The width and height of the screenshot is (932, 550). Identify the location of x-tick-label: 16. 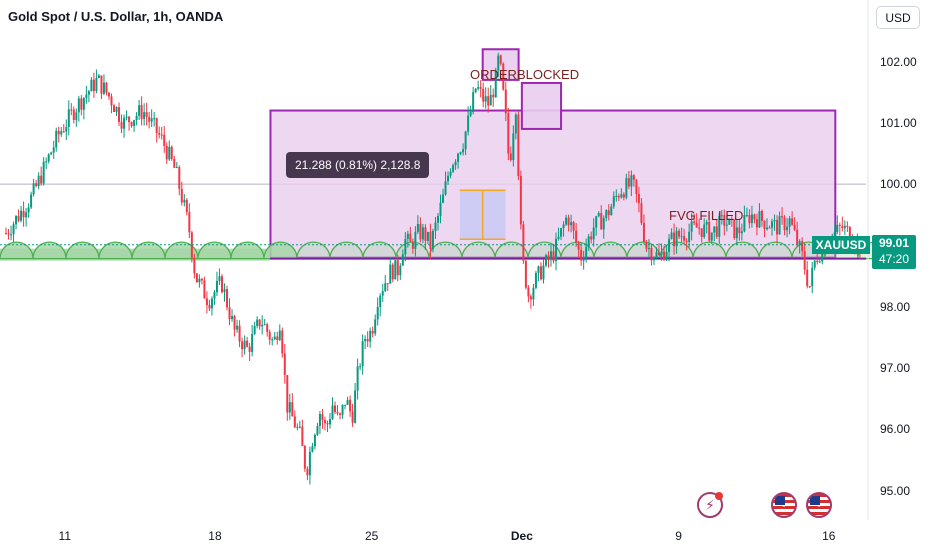
(829, 536).